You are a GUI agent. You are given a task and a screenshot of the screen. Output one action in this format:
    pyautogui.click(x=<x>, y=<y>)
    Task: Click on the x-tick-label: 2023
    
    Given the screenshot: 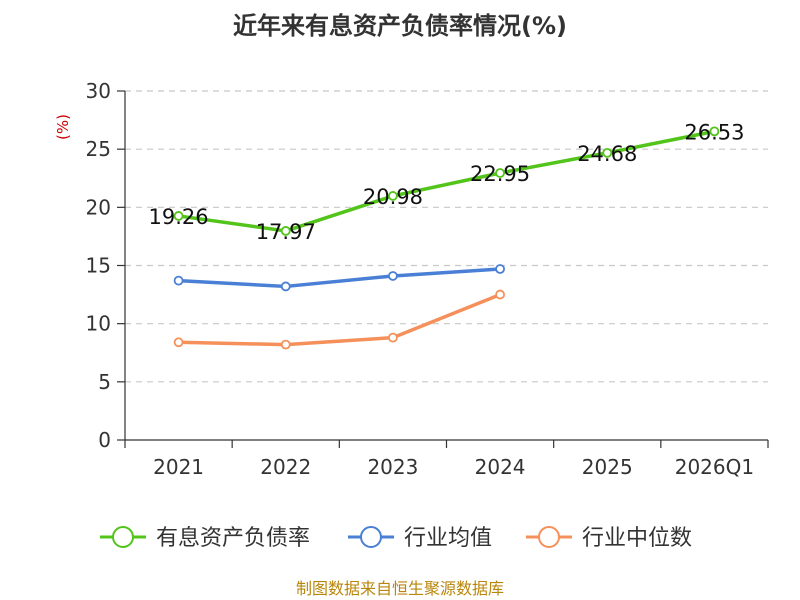 What is the action you would take?
    pyautogui.click(x=392, y=467)
    